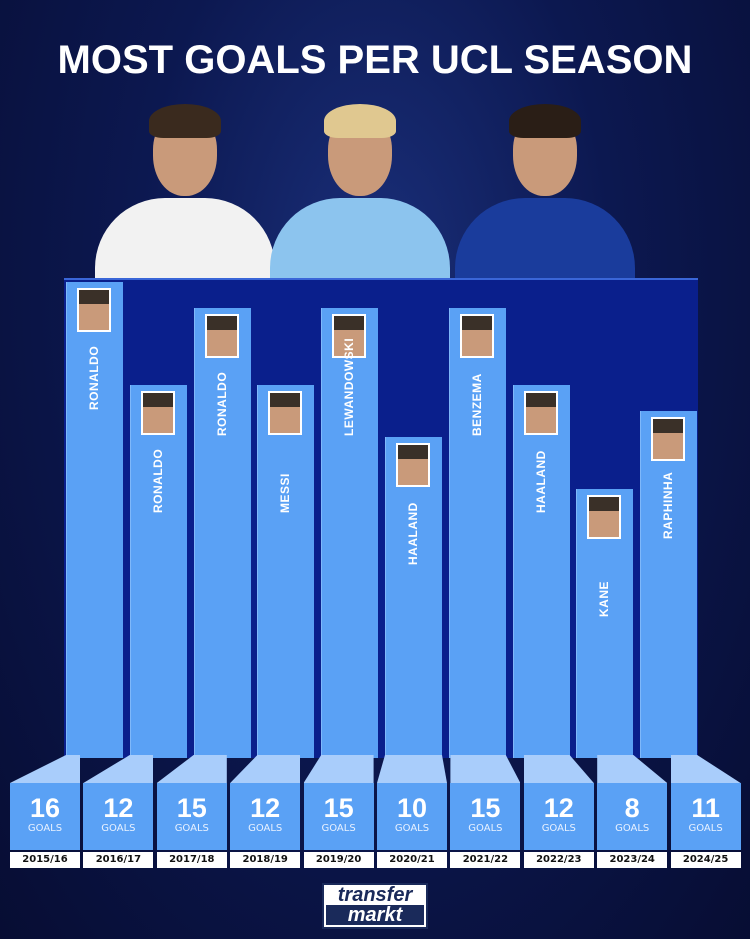 The image size is (750, 939). I want to click on goals-box-2015/16: 16 GOALS, so click(45, 816).